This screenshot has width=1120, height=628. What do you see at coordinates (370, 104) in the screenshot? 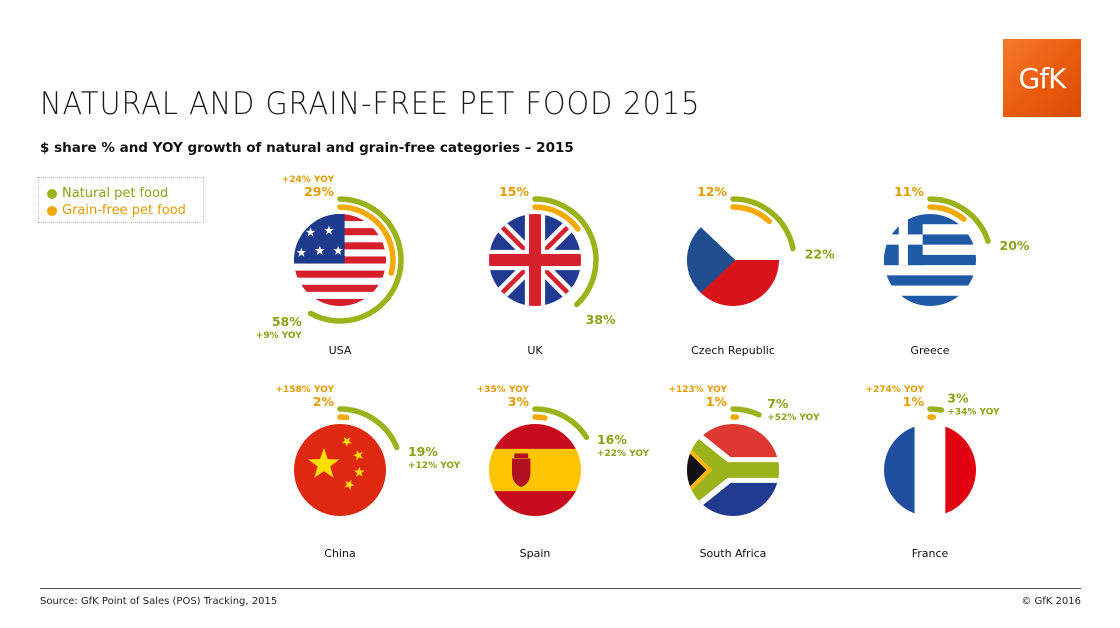
I see `page-title: NATURAL AND GRAIN-FREE PET FOOD 2015` at bounding box center [370, 104].